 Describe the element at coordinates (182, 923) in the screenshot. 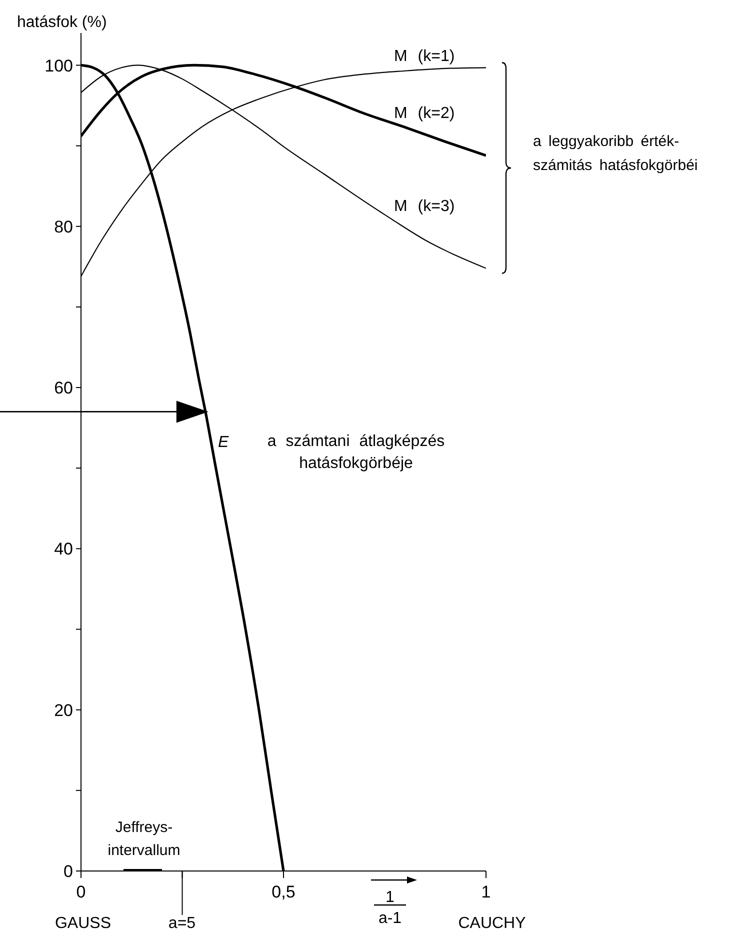

I see `text: a=5` at that location.